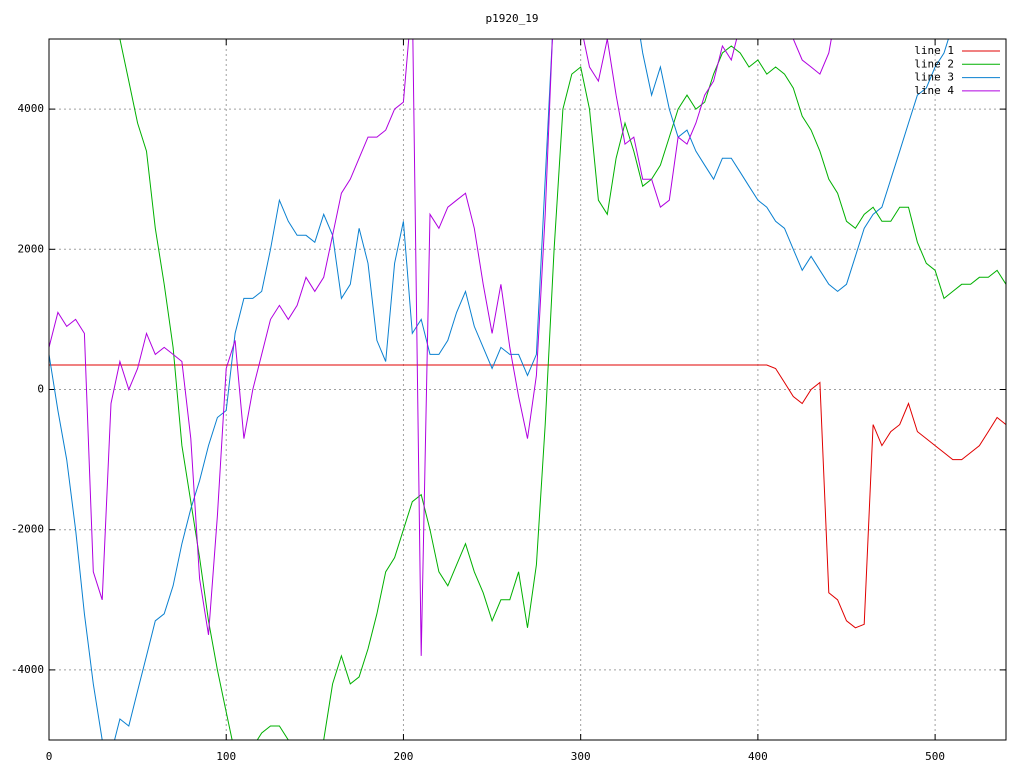 The width and height of the screenshot is (1024, 768). What do you see at coordinates (49, 756) in the screenshot?
I see `x-tick-label: 0` at bounding box center [49, 756].